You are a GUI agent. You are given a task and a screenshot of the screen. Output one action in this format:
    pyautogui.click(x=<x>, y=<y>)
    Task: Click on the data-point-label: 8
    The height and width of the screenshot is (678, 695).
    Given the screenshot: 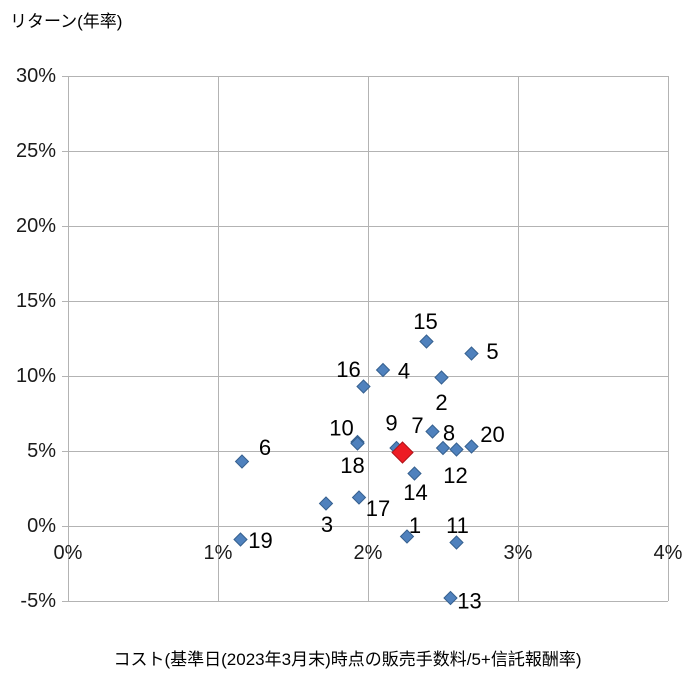 What is the action you would take?
    pyautogui.click(x=449, y=433)
    